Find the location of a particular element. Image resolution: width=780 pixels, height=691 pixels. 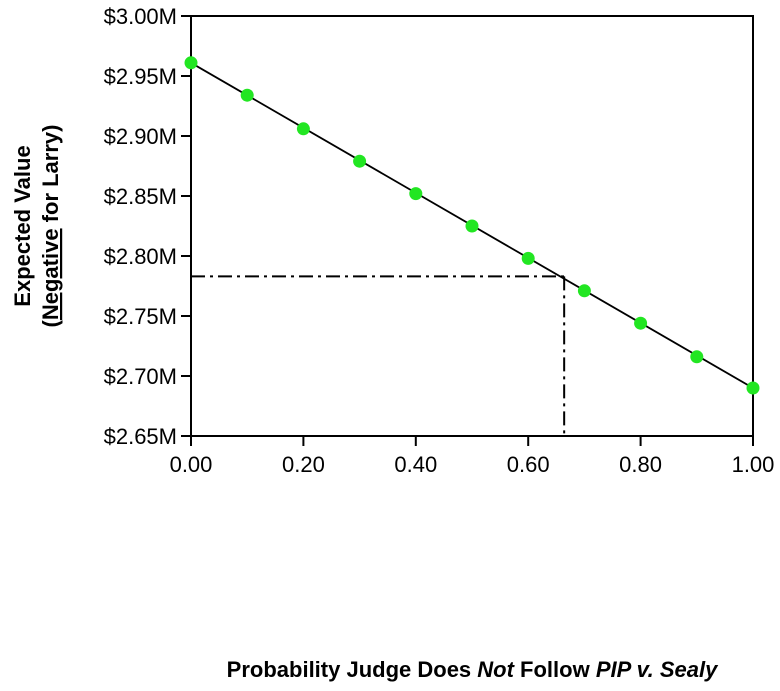

reference-lines is located at coordinates (378, 355).